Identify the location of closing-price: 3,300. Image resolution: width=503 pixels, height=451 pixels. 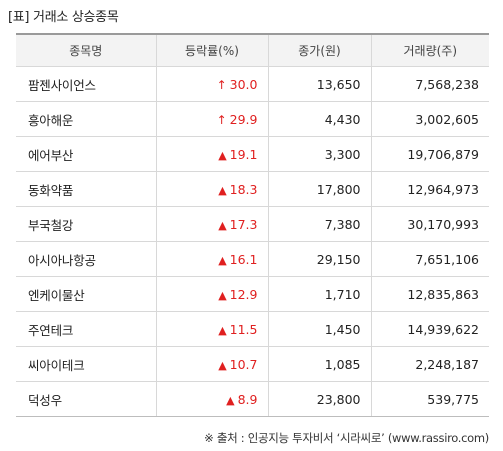
(319, 154).